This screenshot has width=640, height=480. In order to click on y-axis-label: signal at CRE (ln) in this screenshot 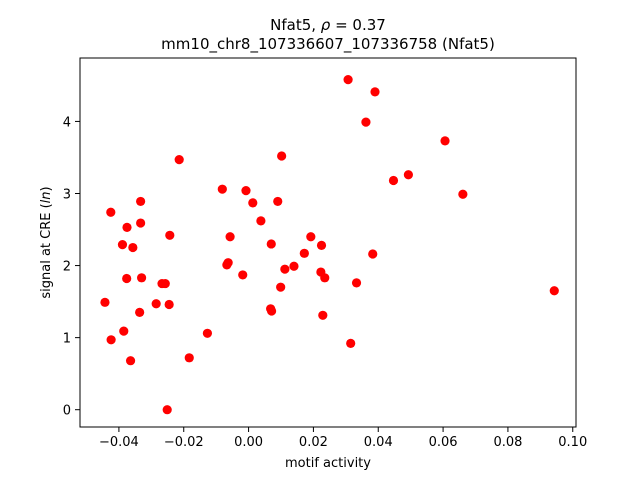, I will do `click(46, 242)`.